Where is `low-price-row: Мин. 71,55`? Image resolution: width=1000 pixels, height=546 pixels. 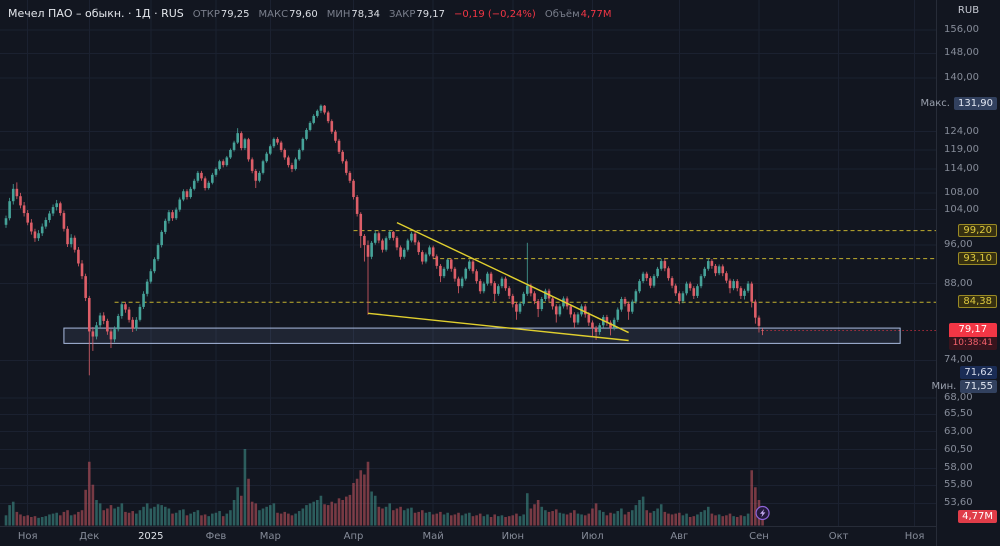
low-price-row: Мин. 71,55 is located at coordinates (964, 387).